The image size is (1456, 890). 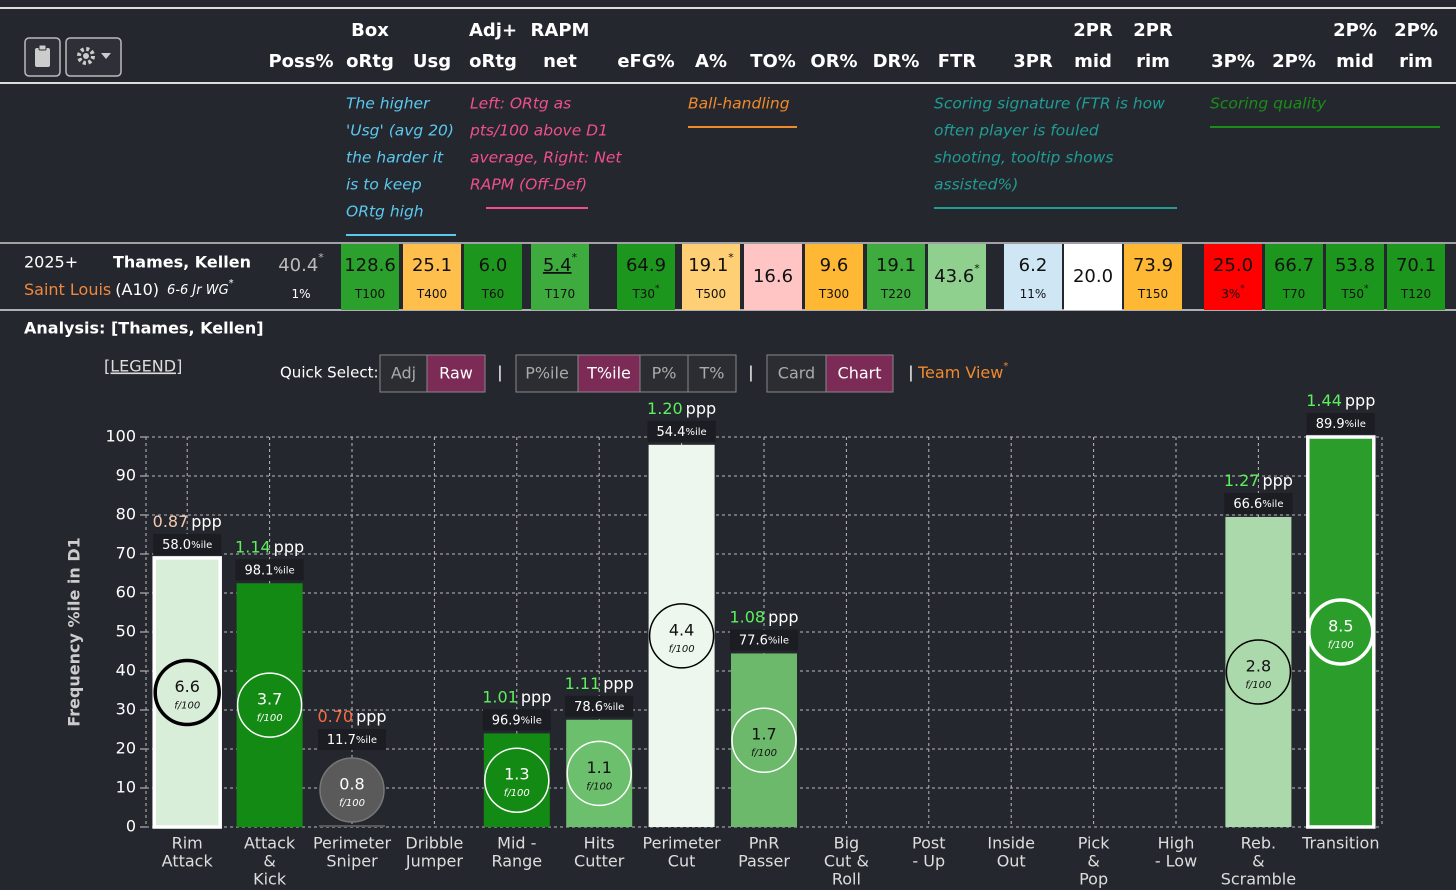 I want to click on stat-sub-text: 3%, so click(x=1230, y=294).